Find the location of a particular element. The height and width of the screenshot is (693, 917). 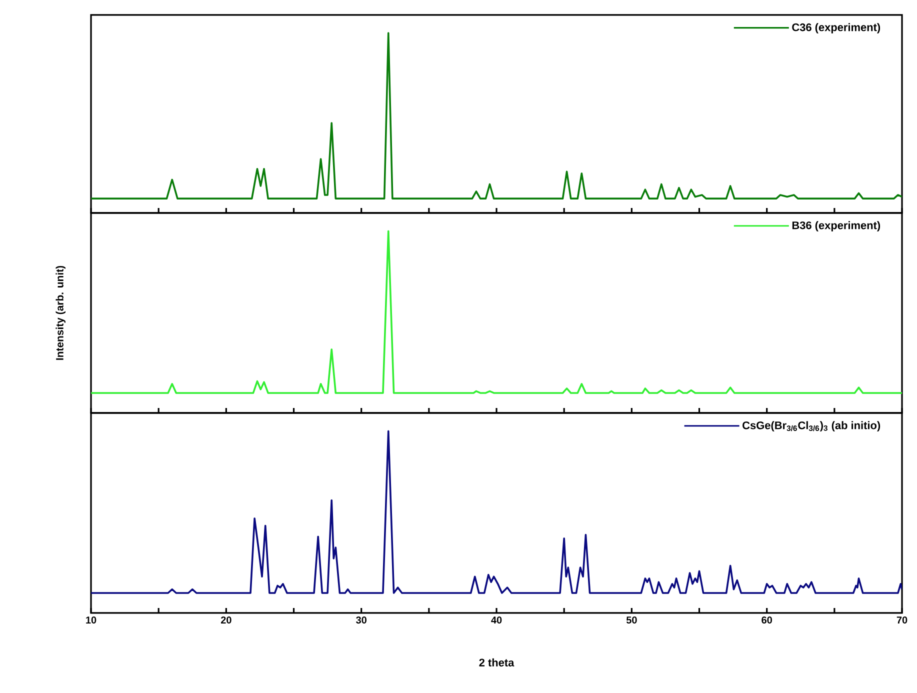

x-tick-label: 40 is located at coordinates (496, 620).